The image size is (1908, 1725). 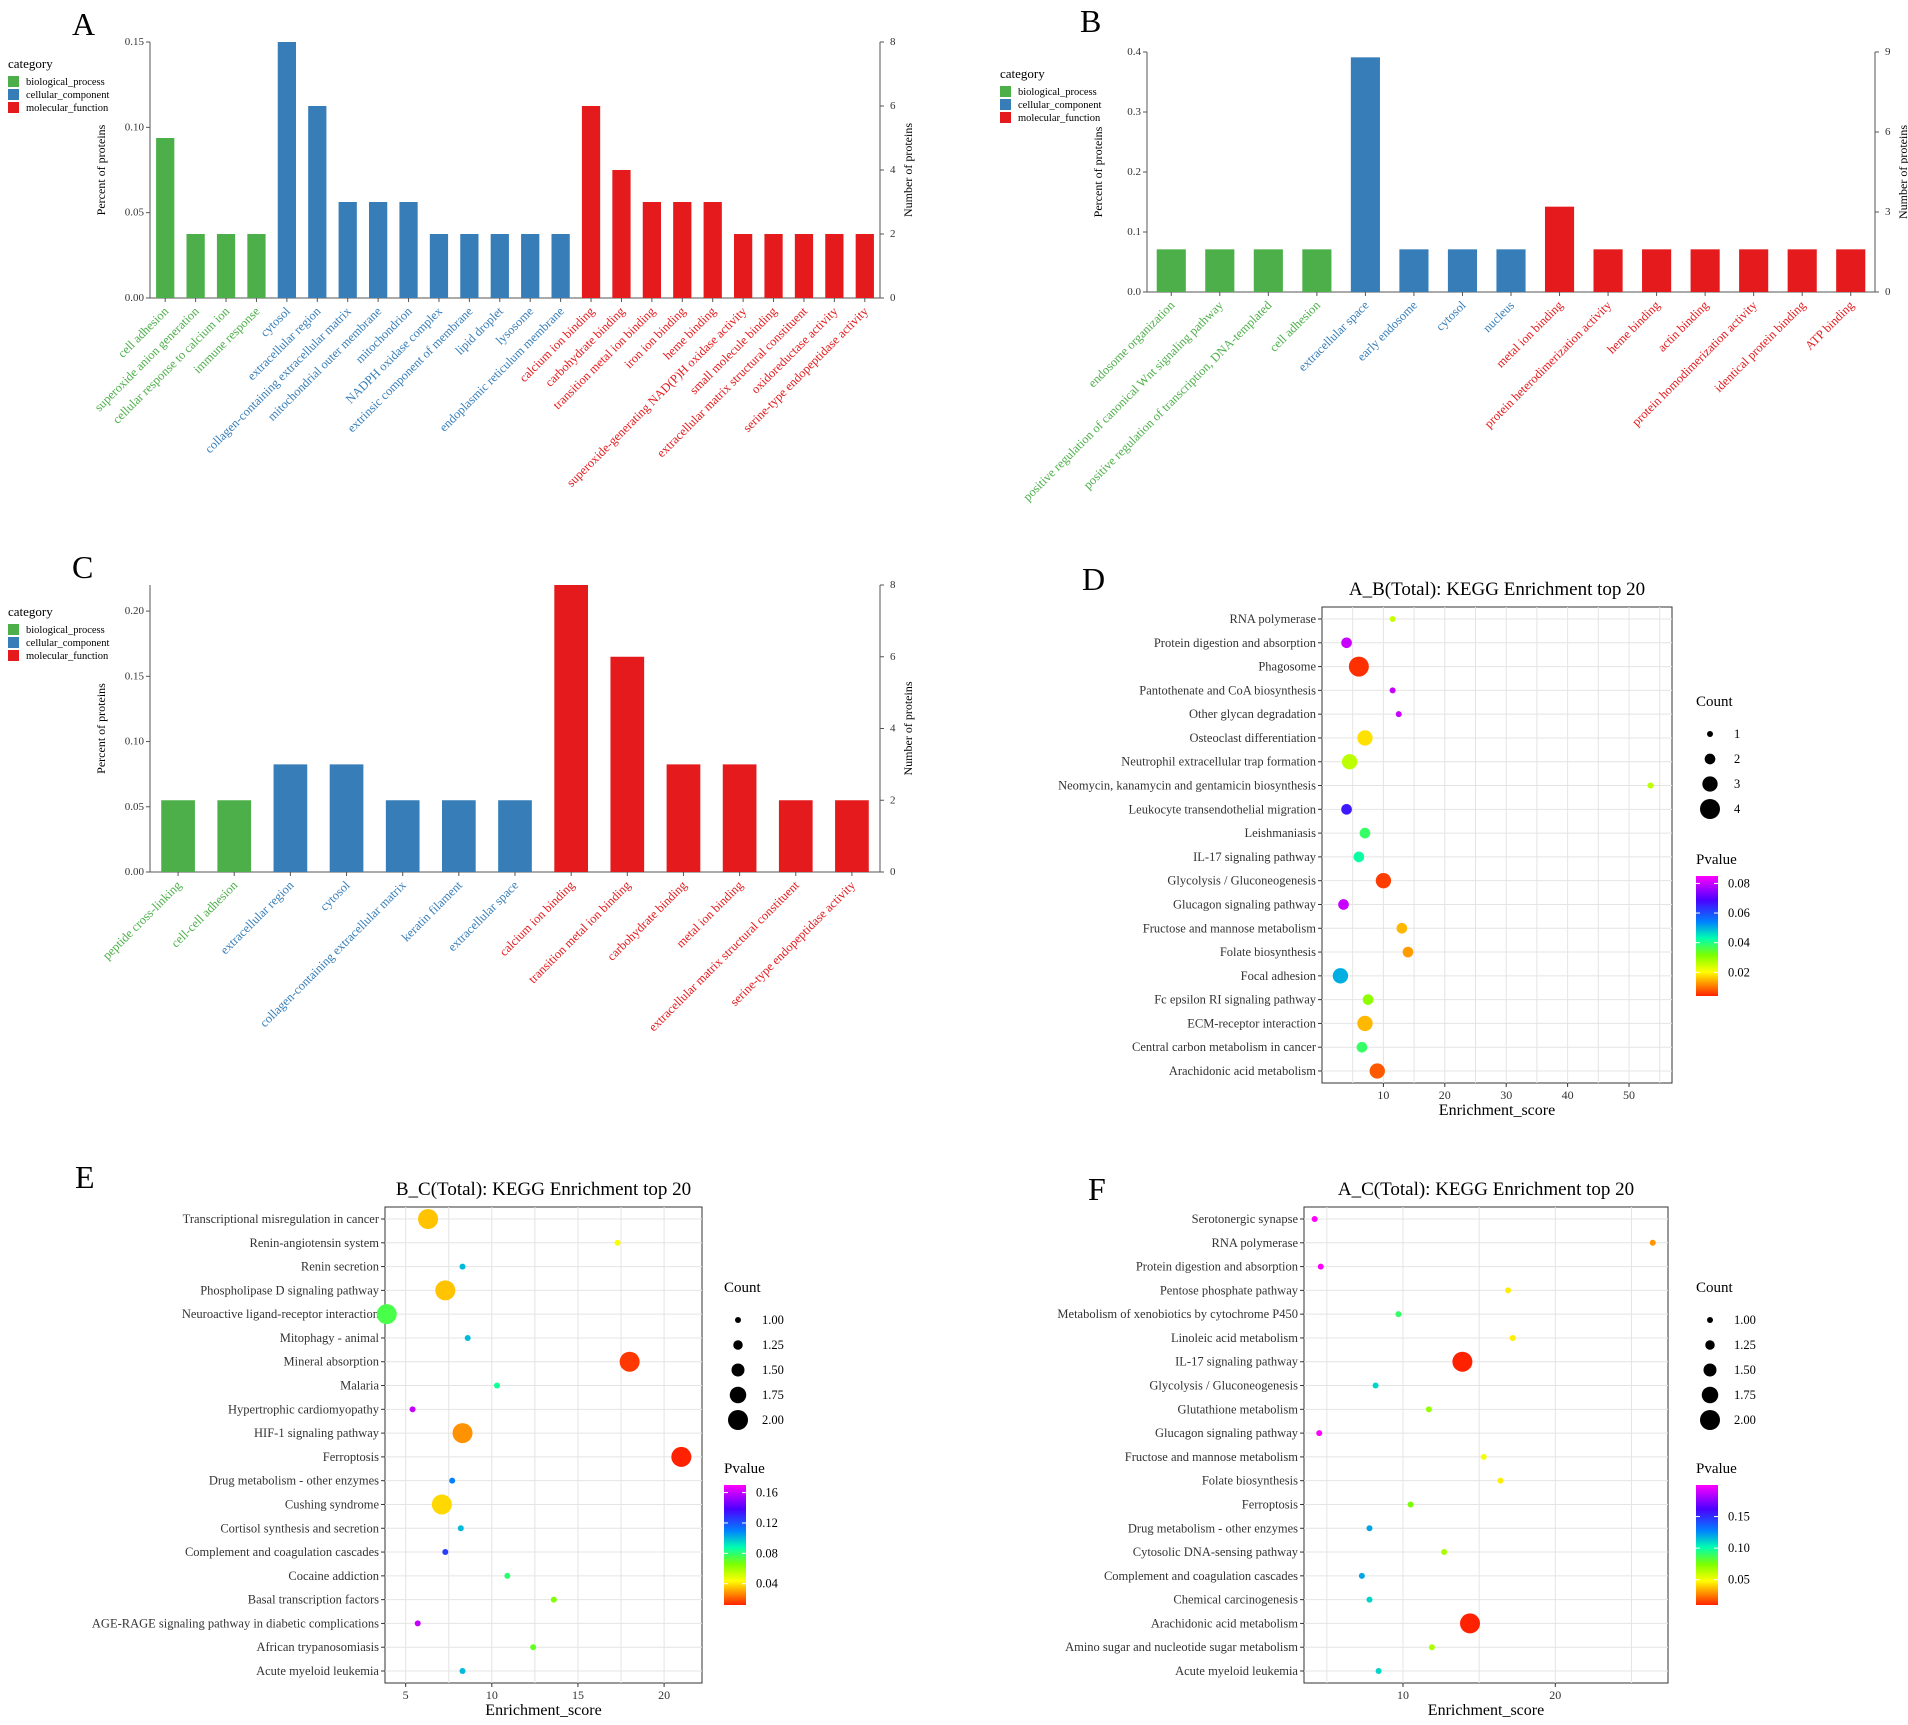 What do you see at coordinates (82, 567) in the screenshot?
I see `panel-letter-c: C` at bounding box center [82, 567].